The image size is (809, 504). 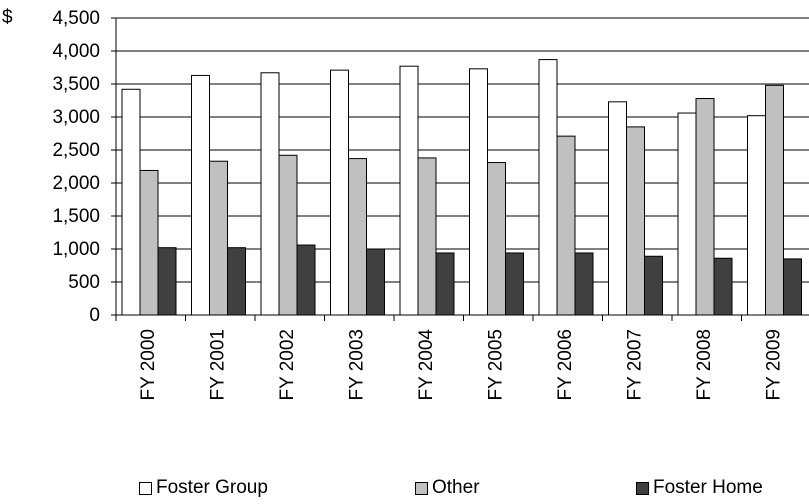 What do you see at coordinates (76, 150) in the screenshot?
I see `y-tick-label: 2,500` at bounding box center [76, 150].